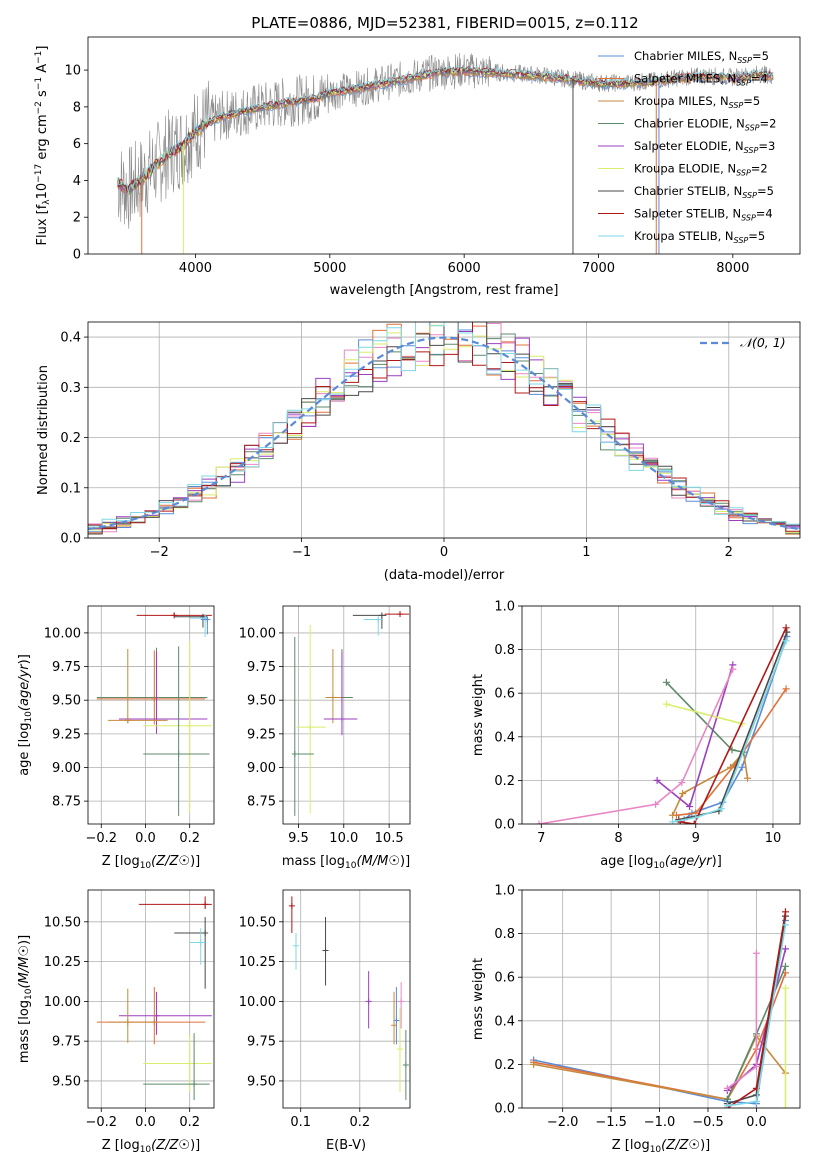 This screenshot has width=819, height=1170. I want to click on weight-vs-age-xlabel: age [log10(age/yr)], so click(661, 862).